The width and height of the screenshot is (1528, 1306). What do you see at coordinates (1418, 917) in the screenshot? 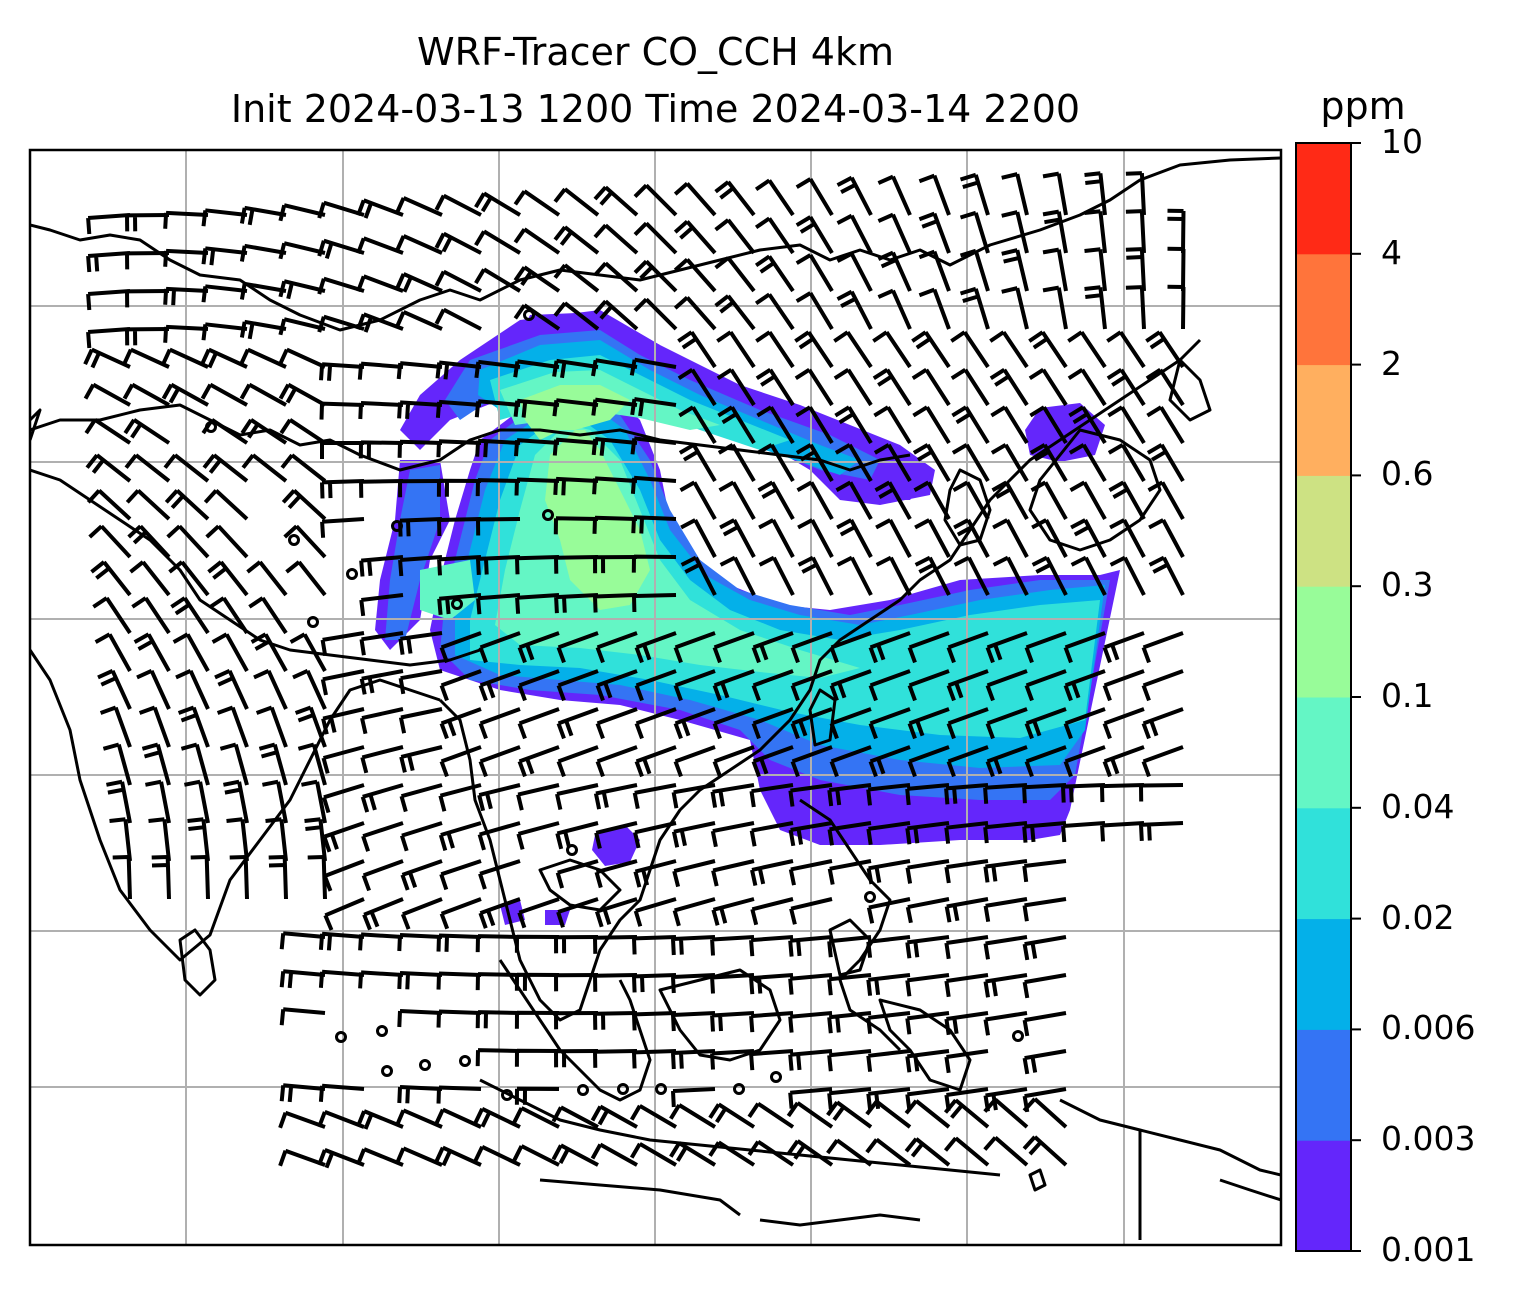
I see `colorbar-tick-label: 0.02` at bounding box center [1418, 917].